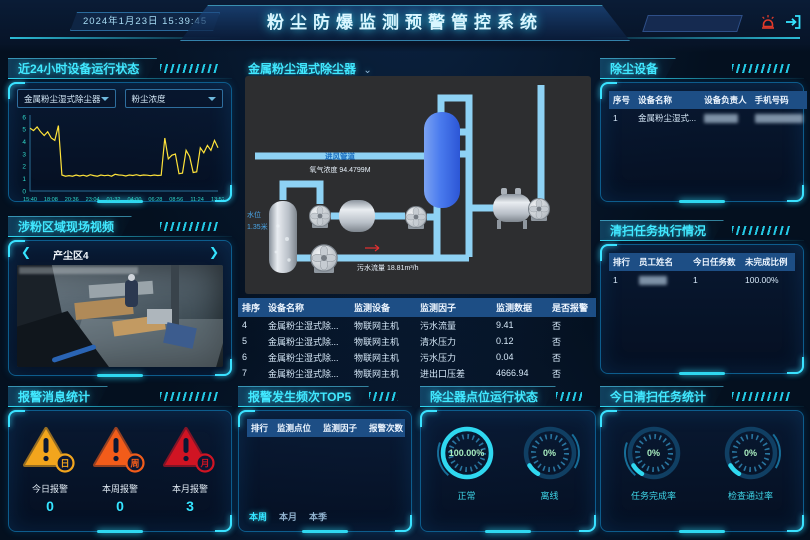 The height and width of the screenshot is (540, 810). I want to click on gauge-row: 100.00% 正常 0% 离线, so click(508, 473).